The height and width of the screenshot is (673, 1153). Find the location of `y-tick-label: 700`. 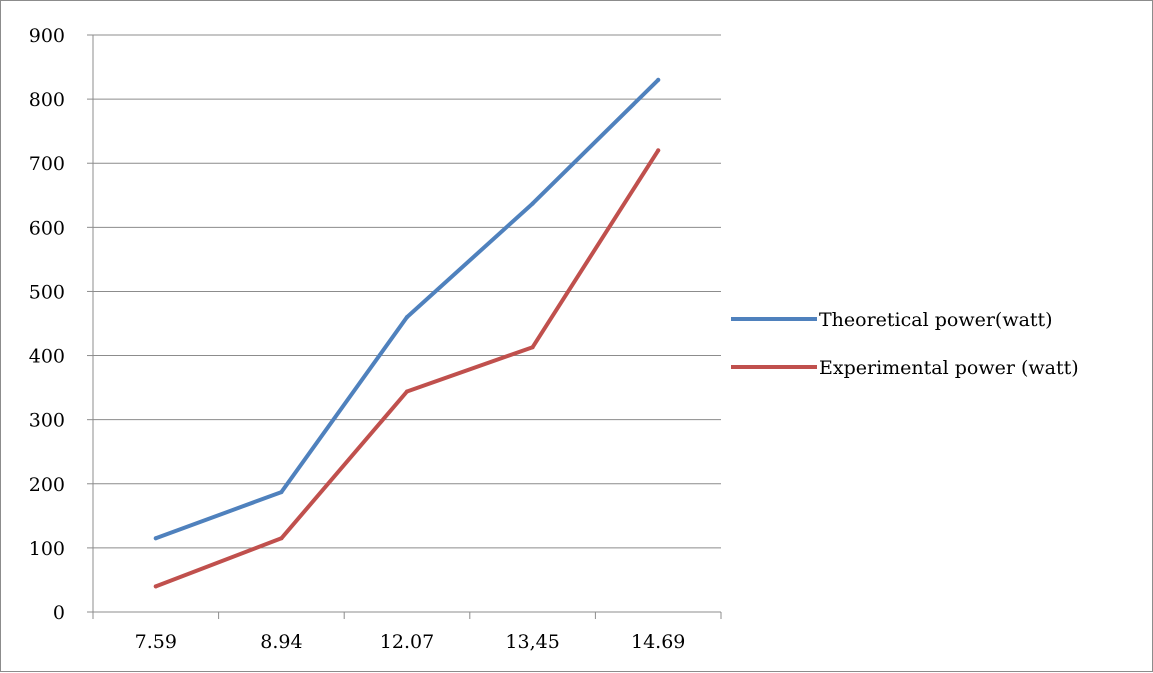

y-tick-label: 700 is located at coordinates (47, 164).